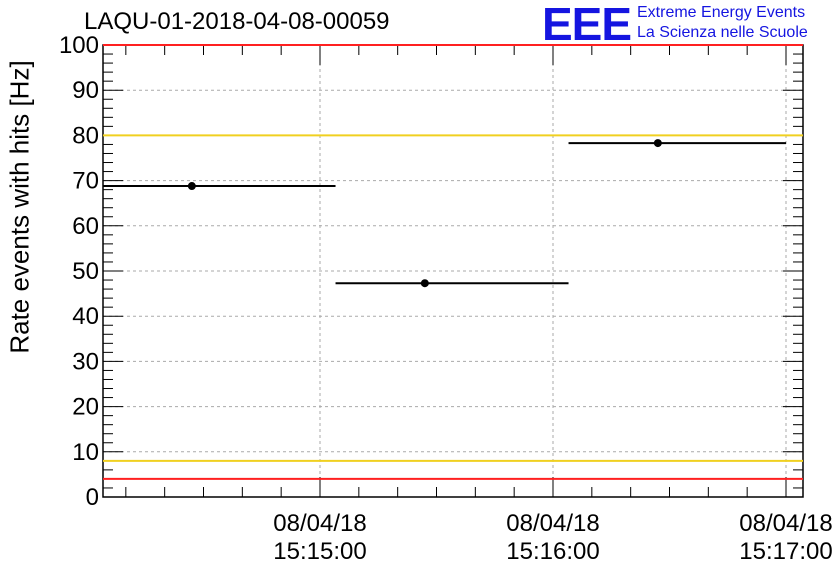  What do you see at coordinates (587, 25) in the screenshot?
I see `eee-logo: EEE` at bounding box center [587, 25].